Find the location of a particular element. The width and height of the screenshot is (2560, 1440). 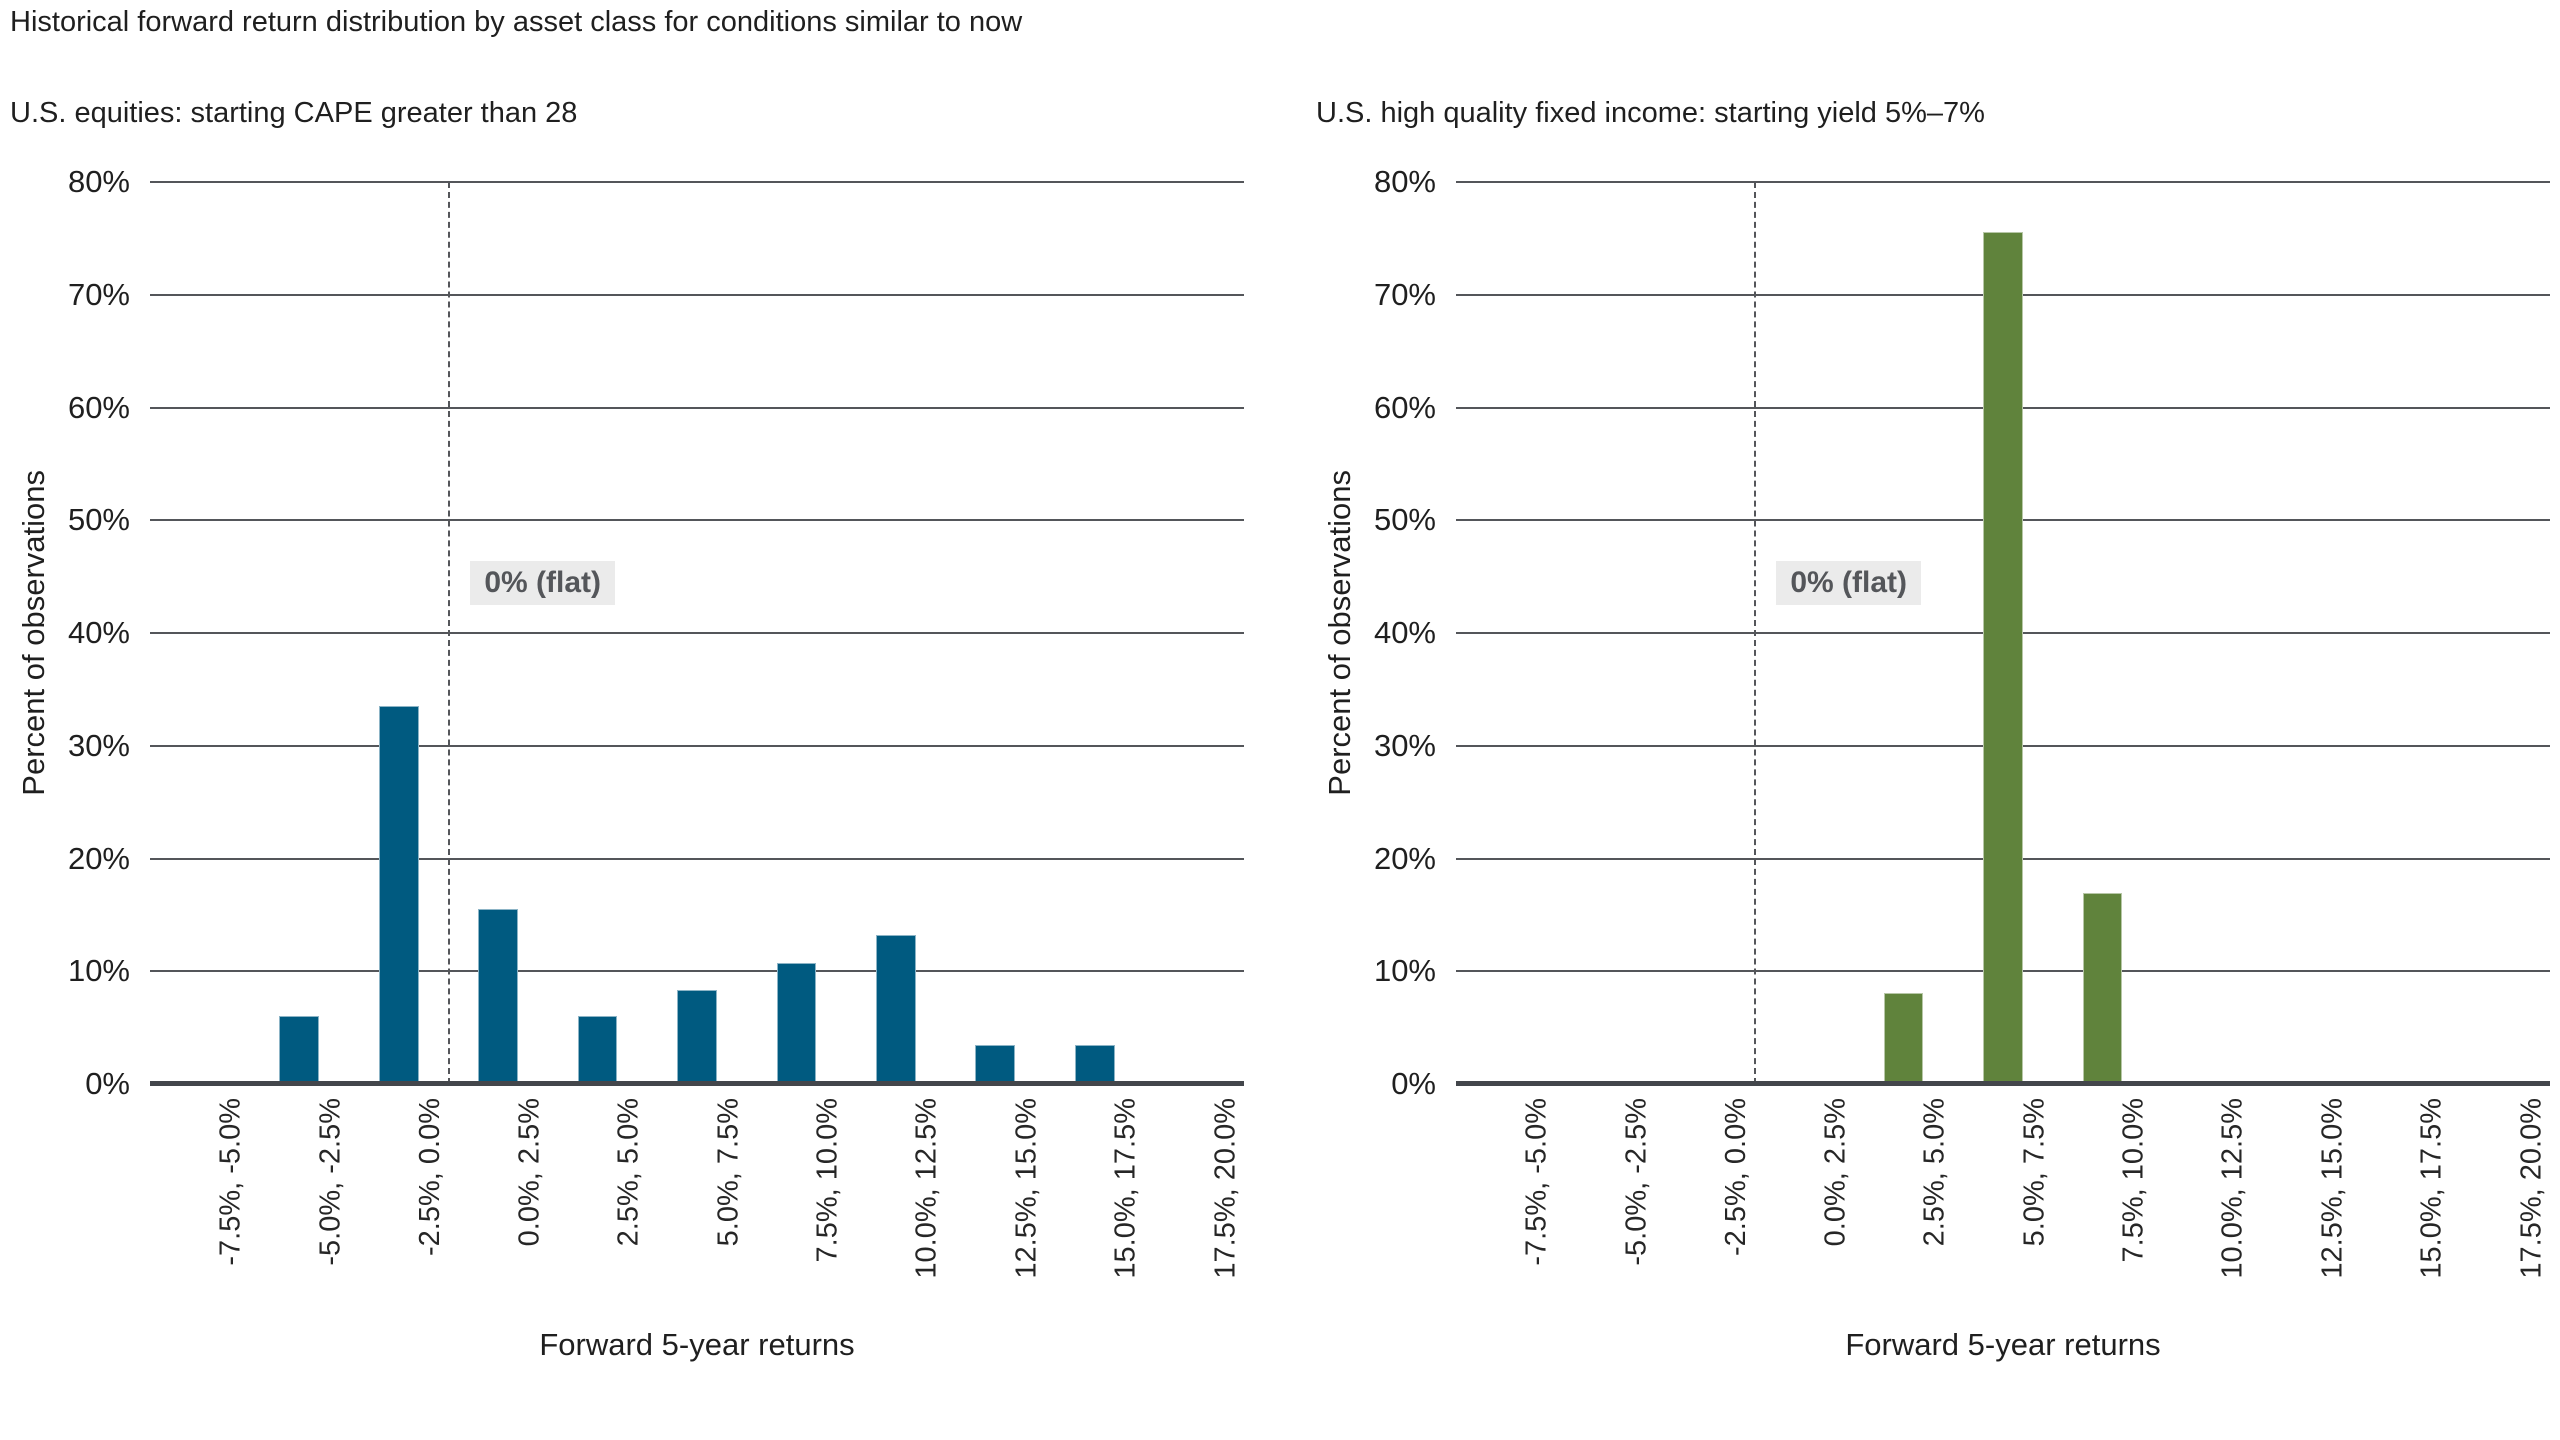

bar-2.5%, 5.0% is located at coordinates (1903, 1038).